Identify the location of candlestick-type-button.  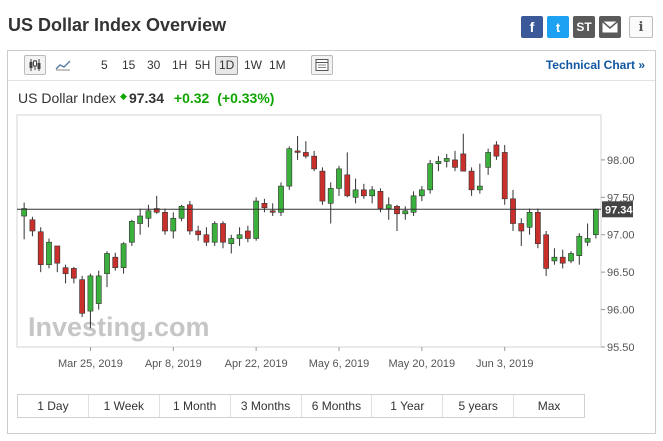
(35, 65).